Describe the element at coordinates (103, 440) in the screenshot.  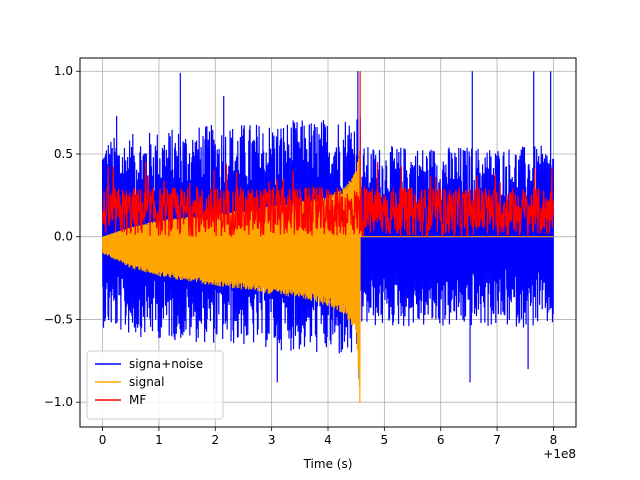
I see `x-tick-label: 0` at that location.